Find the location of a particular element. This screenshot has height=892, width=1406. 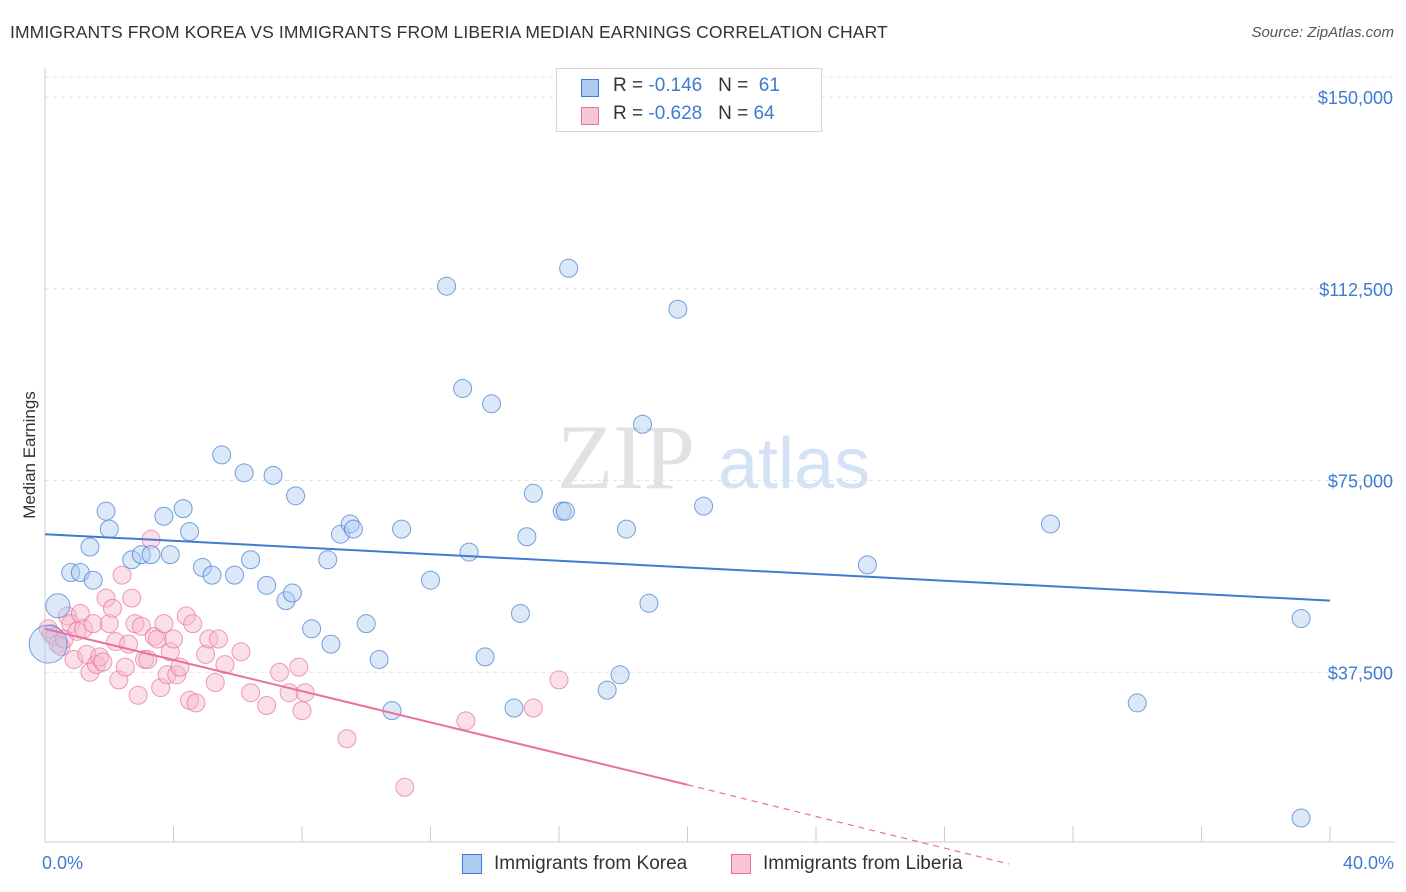

trend-line-korea is located at coordinates (687, 567).